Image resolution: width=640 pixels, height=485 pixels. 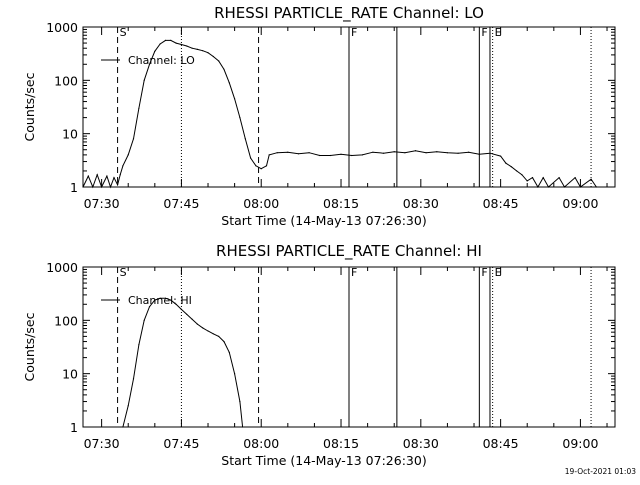 What do you see at coordinates (161, 60) in the screenshot?
I see `legend-entry: Channel: LO` at bounding box center [161, 60].